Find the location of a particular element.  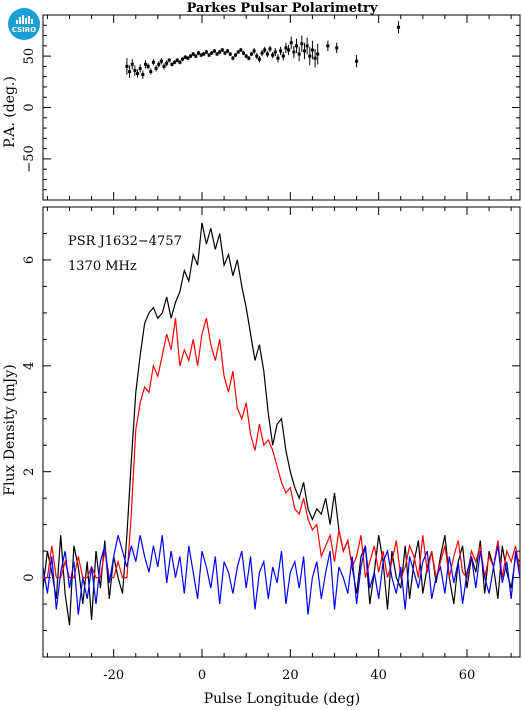

flux-xtick-label: 40 is located at coordinates (378, 675).